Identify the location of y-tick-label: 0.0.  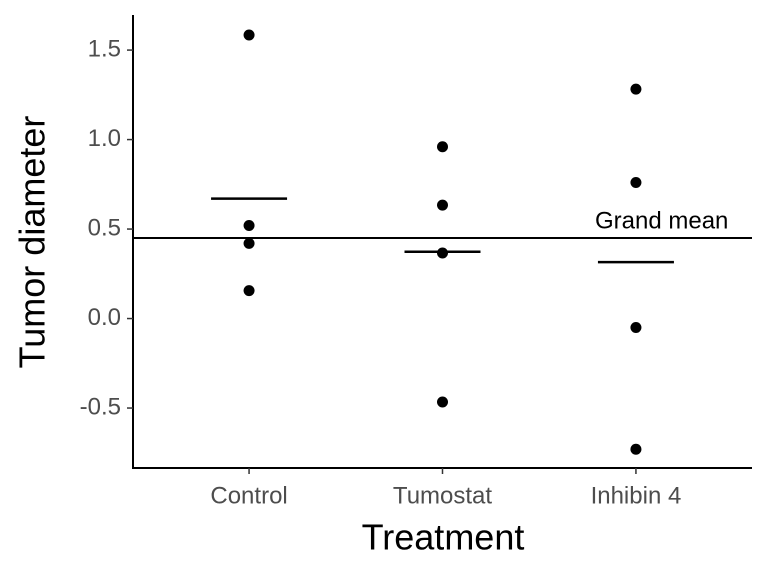
(104, 317).